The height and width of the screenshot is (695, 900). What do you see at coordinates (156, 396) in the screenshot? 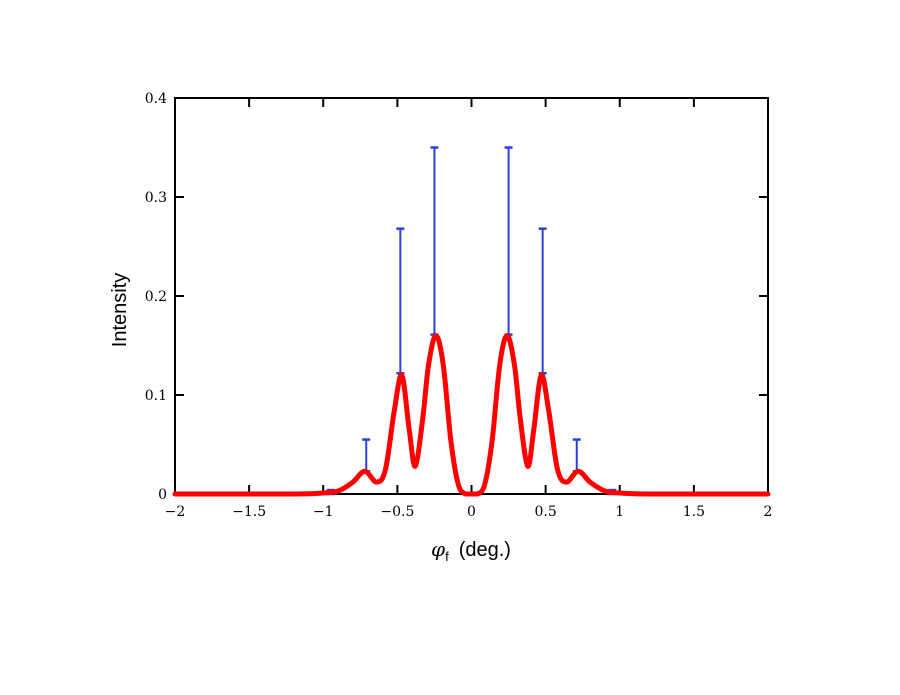
I see `y-tick-label: 0.1` at bounding box center [156, 396].